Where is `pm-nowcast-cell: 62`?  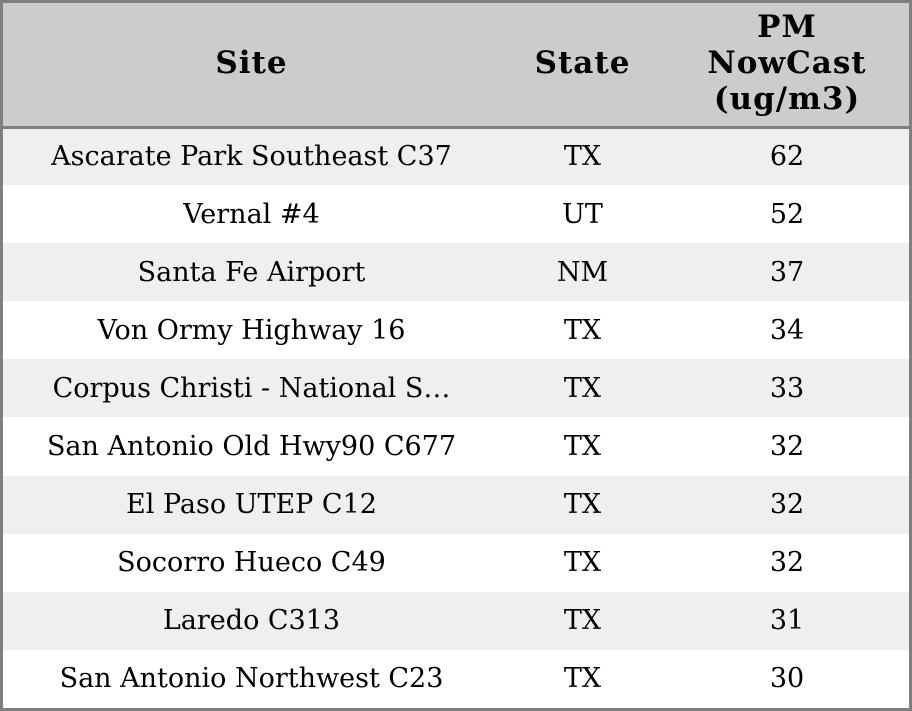
pm-nowcast-cell: 62 is located at coordinates (787, 157).